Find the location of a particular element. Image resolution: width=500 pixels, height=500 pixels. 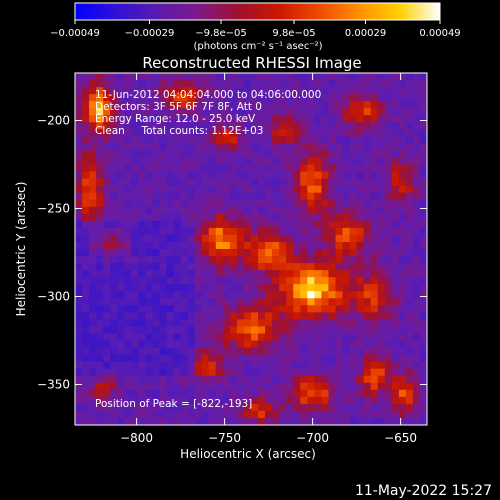

colorbar-tick-label: 0.00029 is located at coordinates (365, 33).